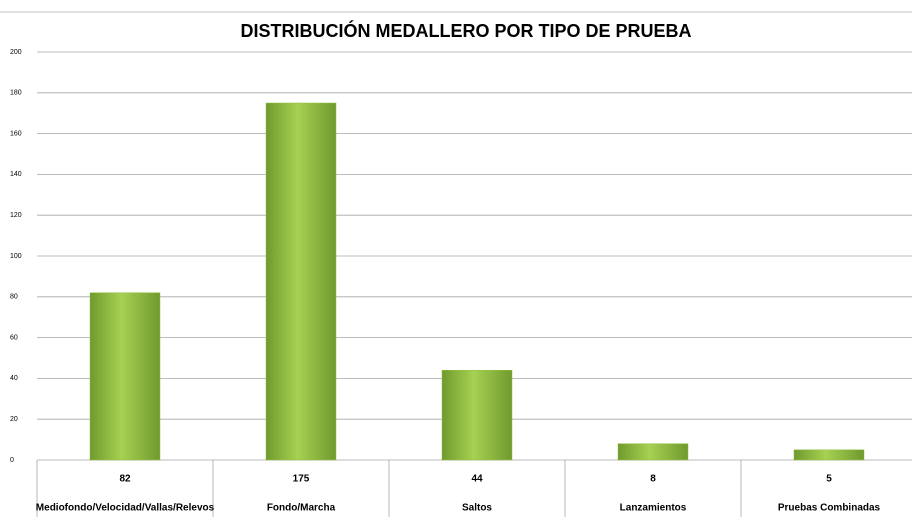 This screenshot has width=912, height=517. I want to click on value-label: 44, so click(477, 479).